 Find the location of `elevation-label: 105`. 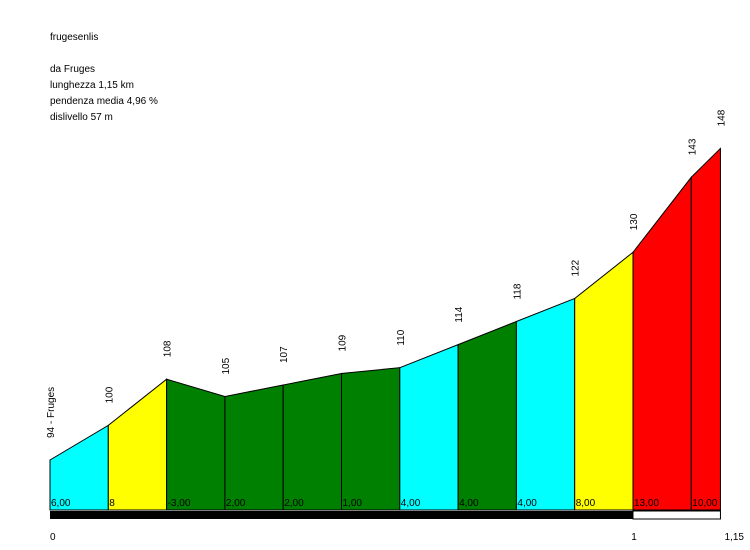

elevation-label: 105 is located at coordinates (226, 365).